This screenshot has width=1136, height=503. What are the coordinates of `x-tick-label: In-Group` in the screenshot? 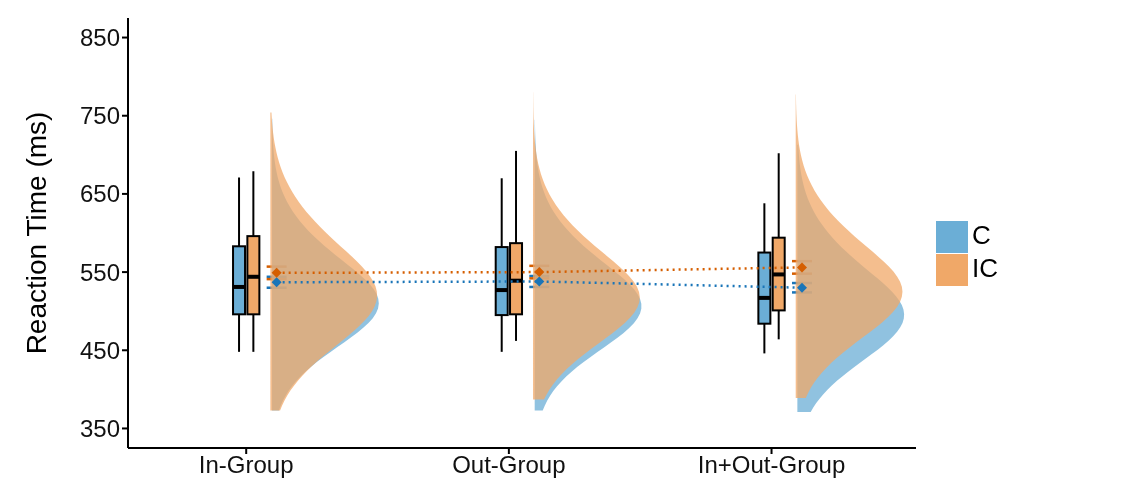 It's located at (246, 465).